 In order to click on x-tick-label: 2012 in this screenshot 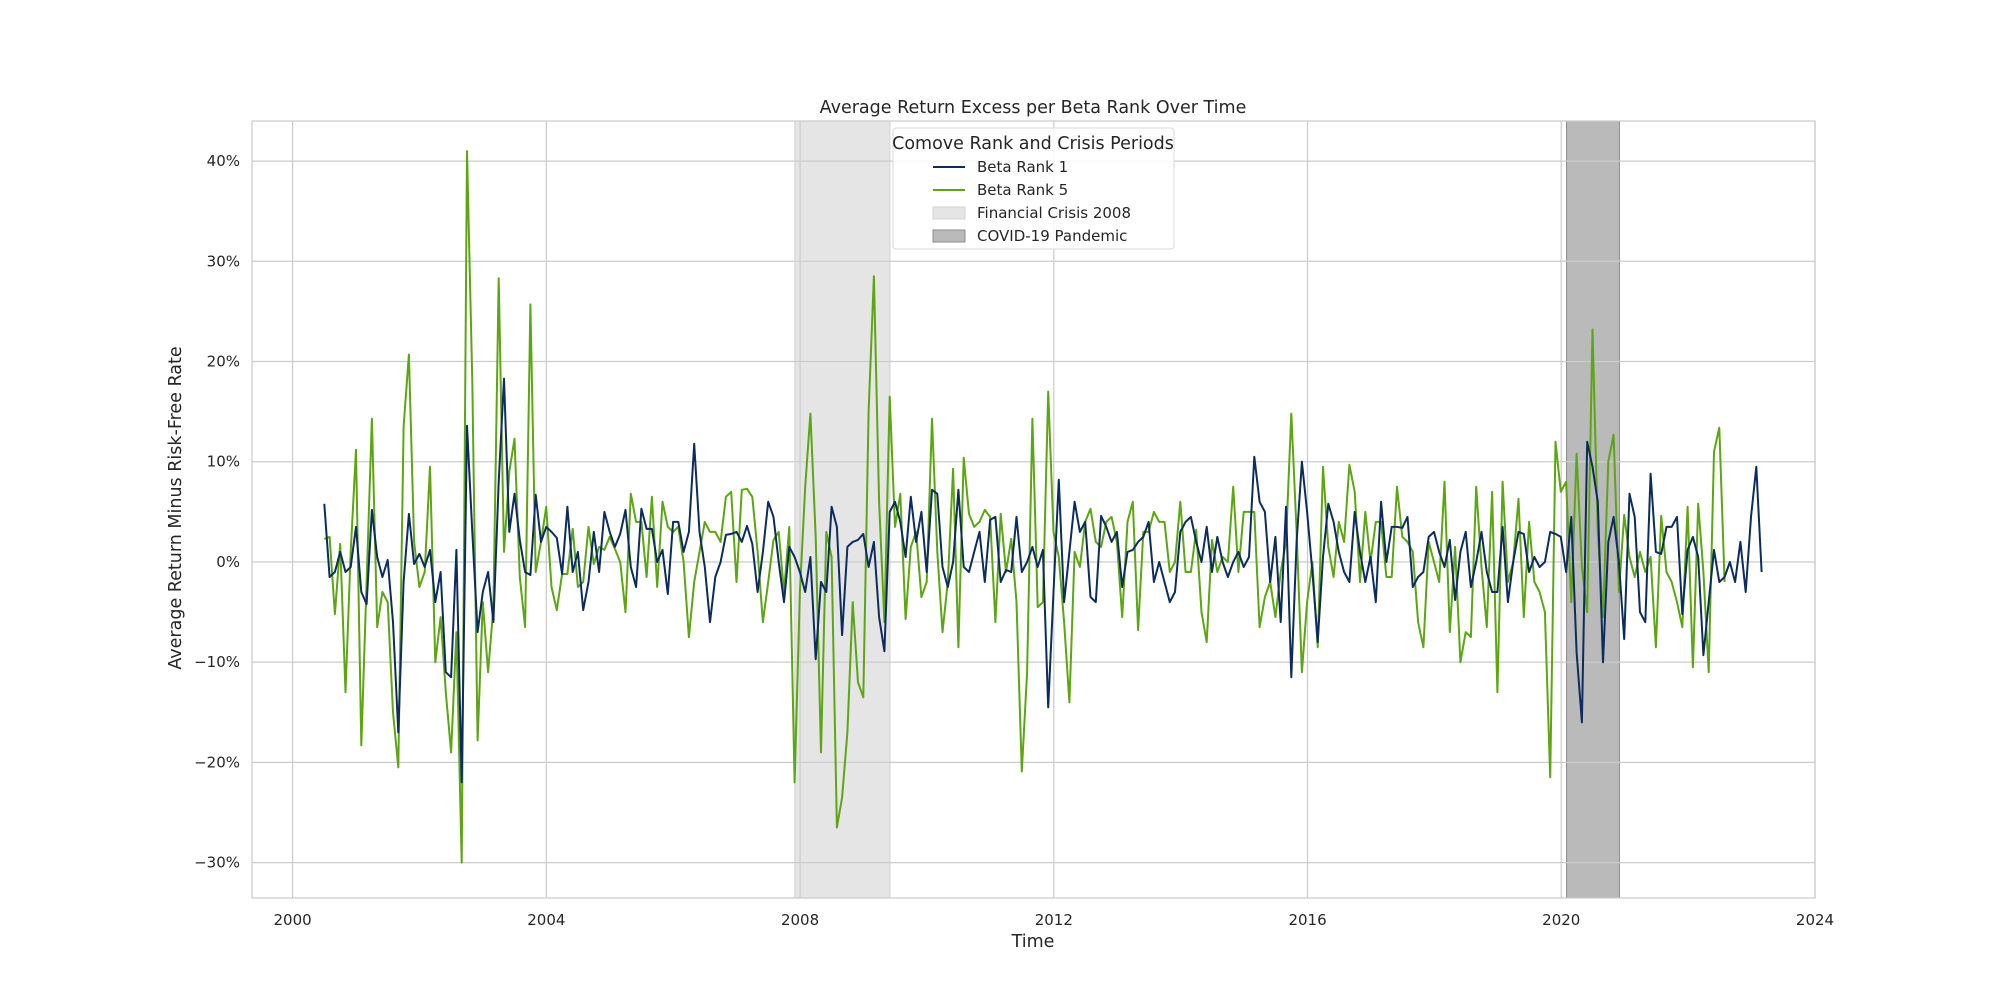, I will do `click(1054, 920)`.